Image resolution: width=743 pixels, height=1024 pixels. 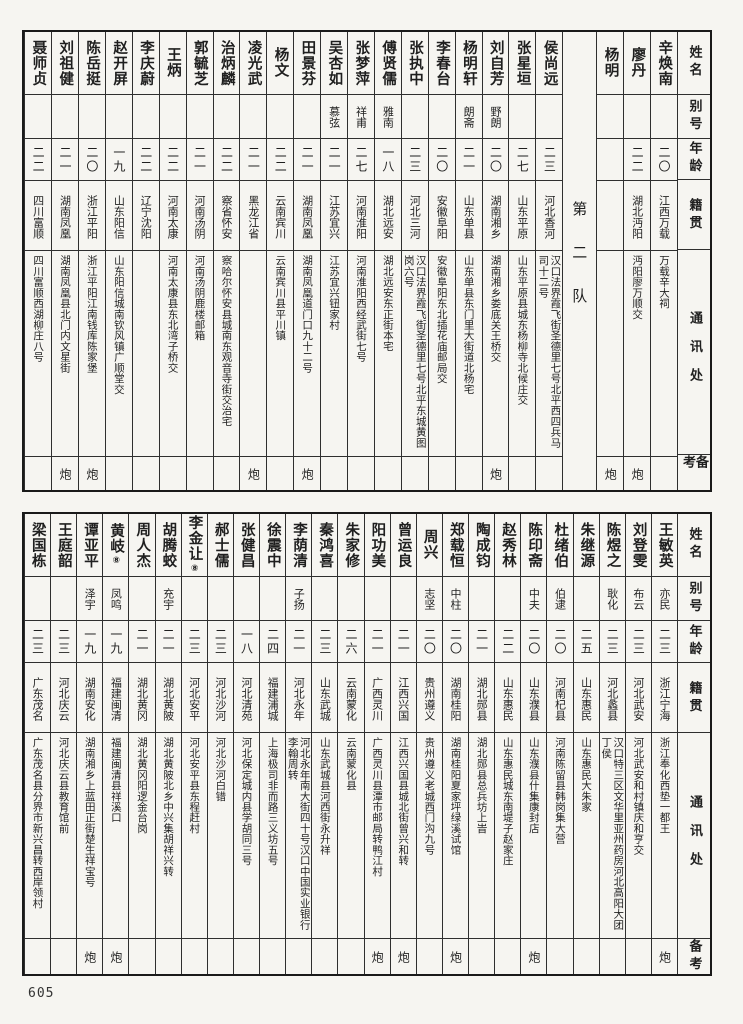 I want to click on person-column: 李春台 二〇 安徽阜阳 安徽阜阳东北插花庙邮局交, so click(x=441, y=261).